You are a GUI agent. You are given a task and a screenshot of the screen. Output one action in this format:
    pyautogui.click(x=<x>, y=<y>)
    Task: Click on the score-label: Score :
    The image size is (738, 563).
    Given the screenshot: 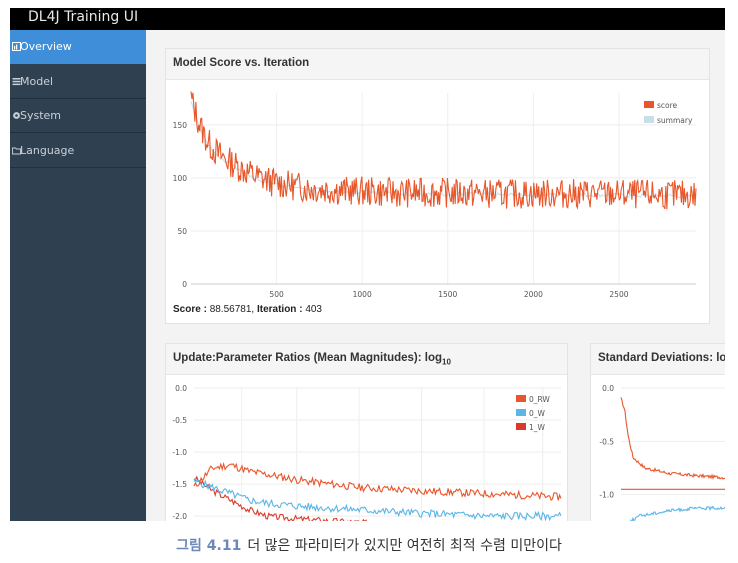 What is the action you would take?
    pyautogui.click(x=190, y=309)
    